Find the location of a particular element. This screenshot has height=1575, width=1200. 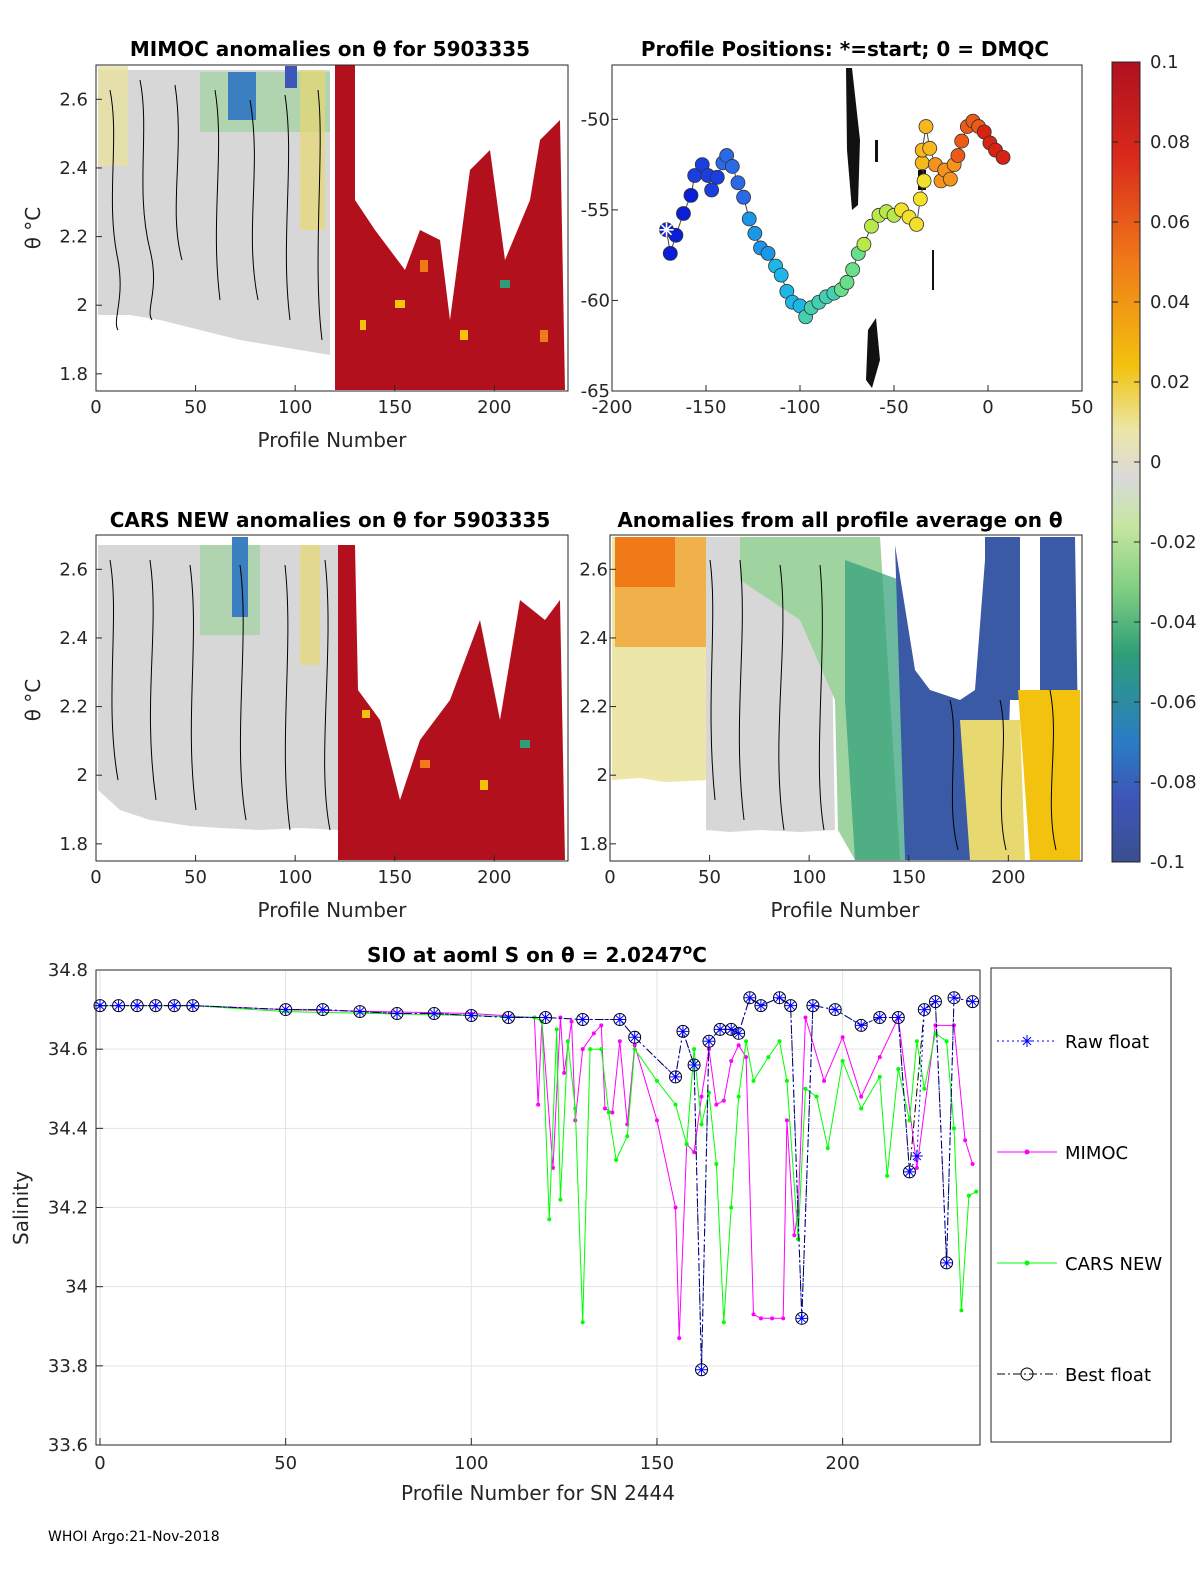

footer-credit: WHOI Argo:21-Nov-2018 is located at coordinates (134, 1537).